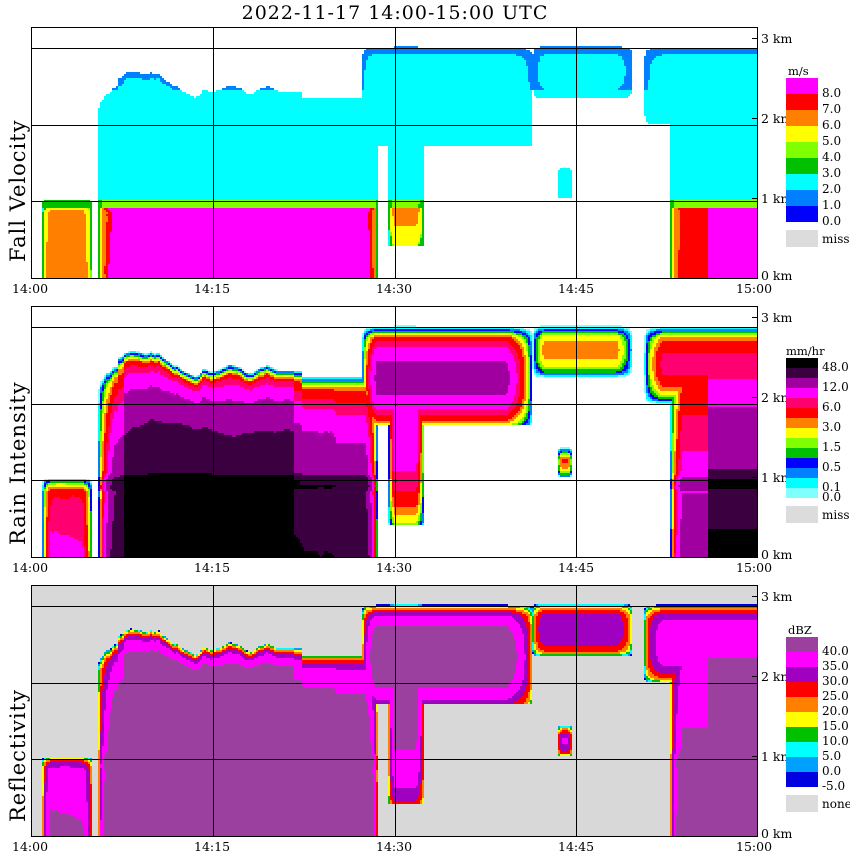 This screenshot has width=850, height=868. What do you see at coordinates (835, 741) in the screenshot?
I see `colorbar-tick-label: 10.0` at bounding box center [835, 741].